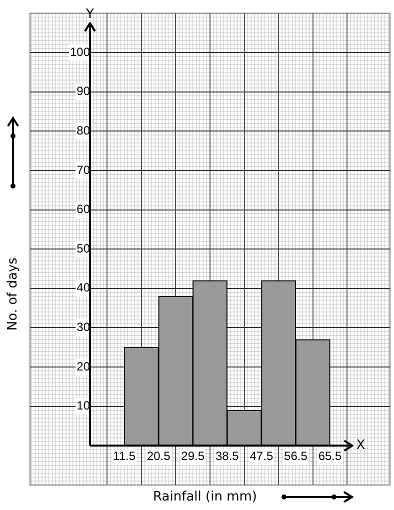 This screenshot has height=510, width=394. Describe the element at coordinates (227, 456) in the screenshot. I see `x-tick-label: 38.5` at that location.